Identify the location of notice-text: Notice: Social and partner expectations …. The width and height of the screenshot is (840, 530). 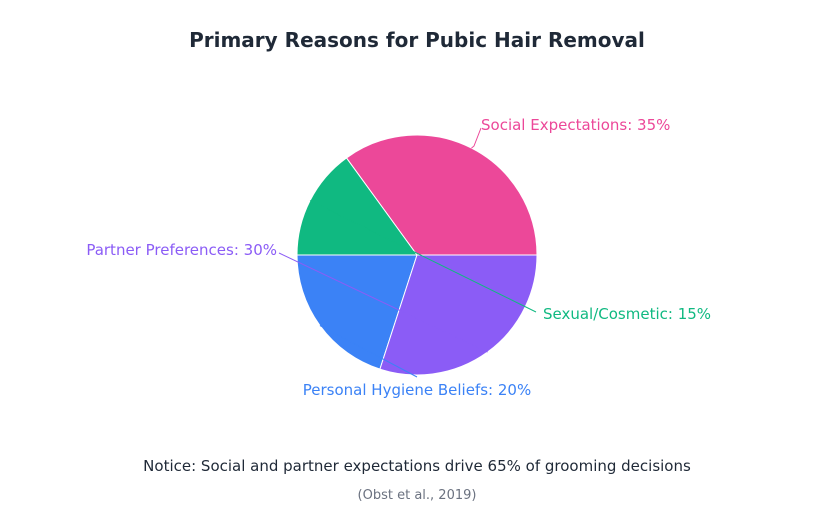
(417, 466).